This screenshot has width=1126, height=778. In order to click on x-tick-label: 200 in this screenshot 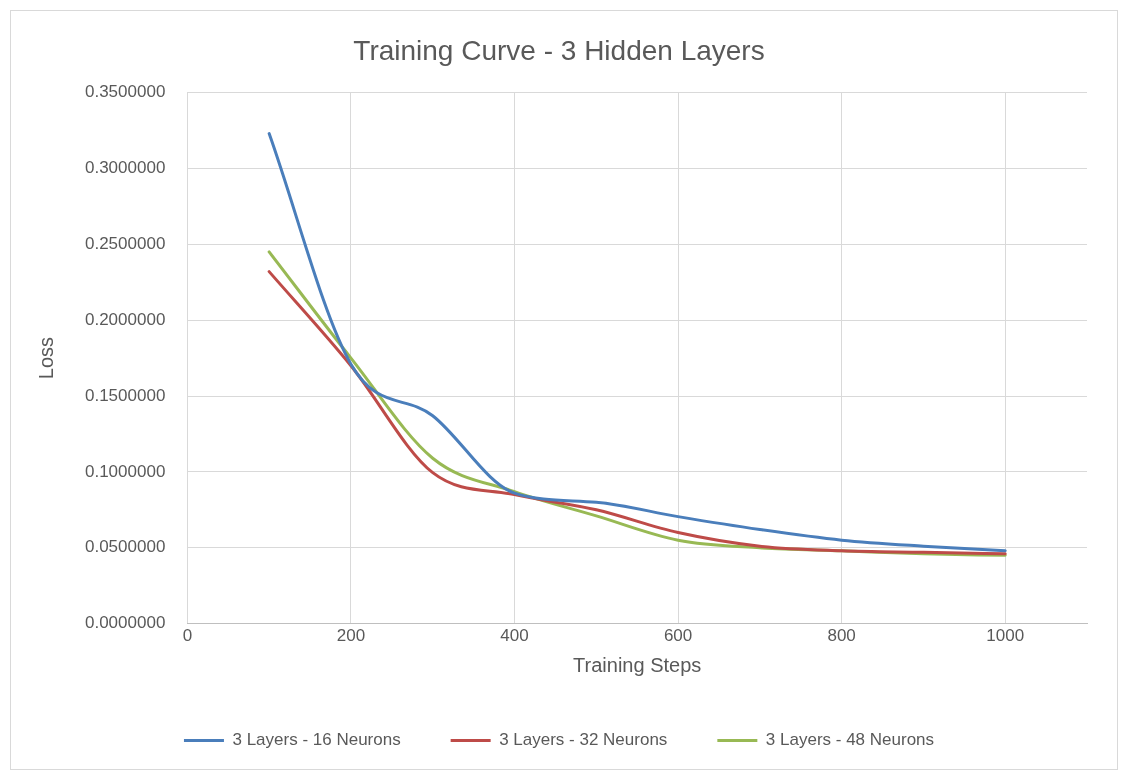, I will do `click(351, 636)`.